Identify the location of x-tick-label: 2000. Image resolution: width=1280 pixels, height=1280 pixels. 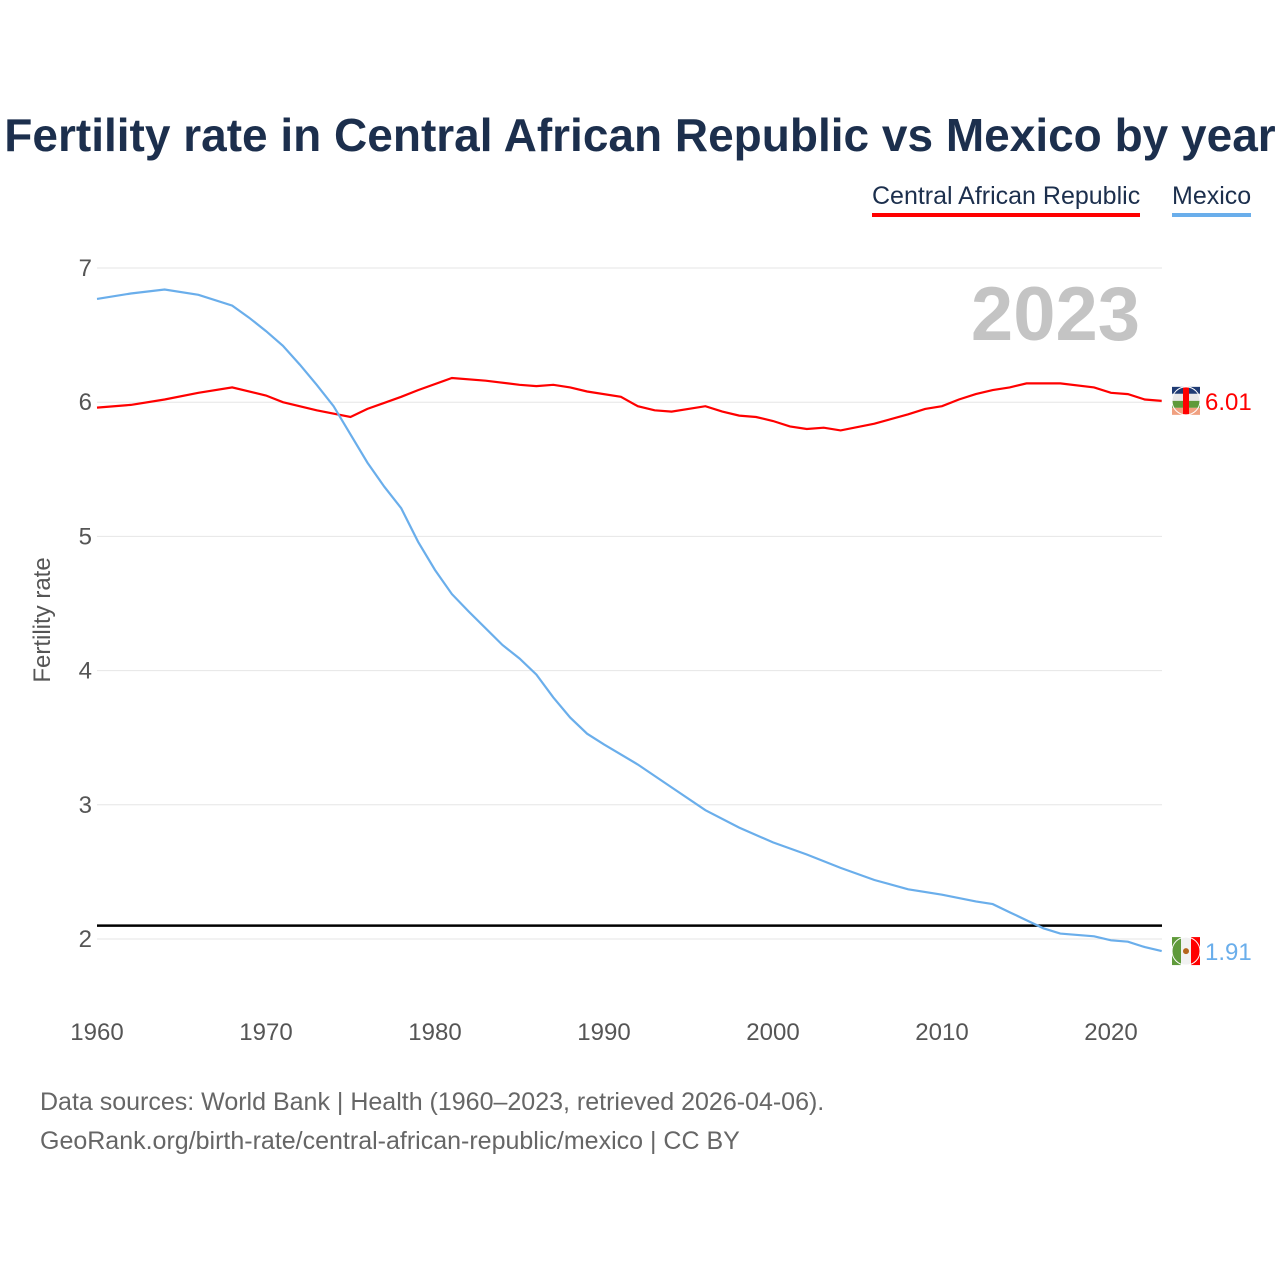
(772, 1032).